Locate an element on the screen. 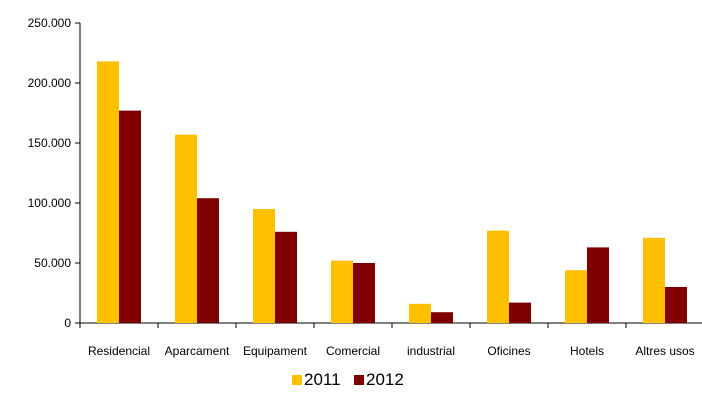 The width and height of the screenshot is (702, 399). bar-2012-equipament is located at coordinates (286, 277).